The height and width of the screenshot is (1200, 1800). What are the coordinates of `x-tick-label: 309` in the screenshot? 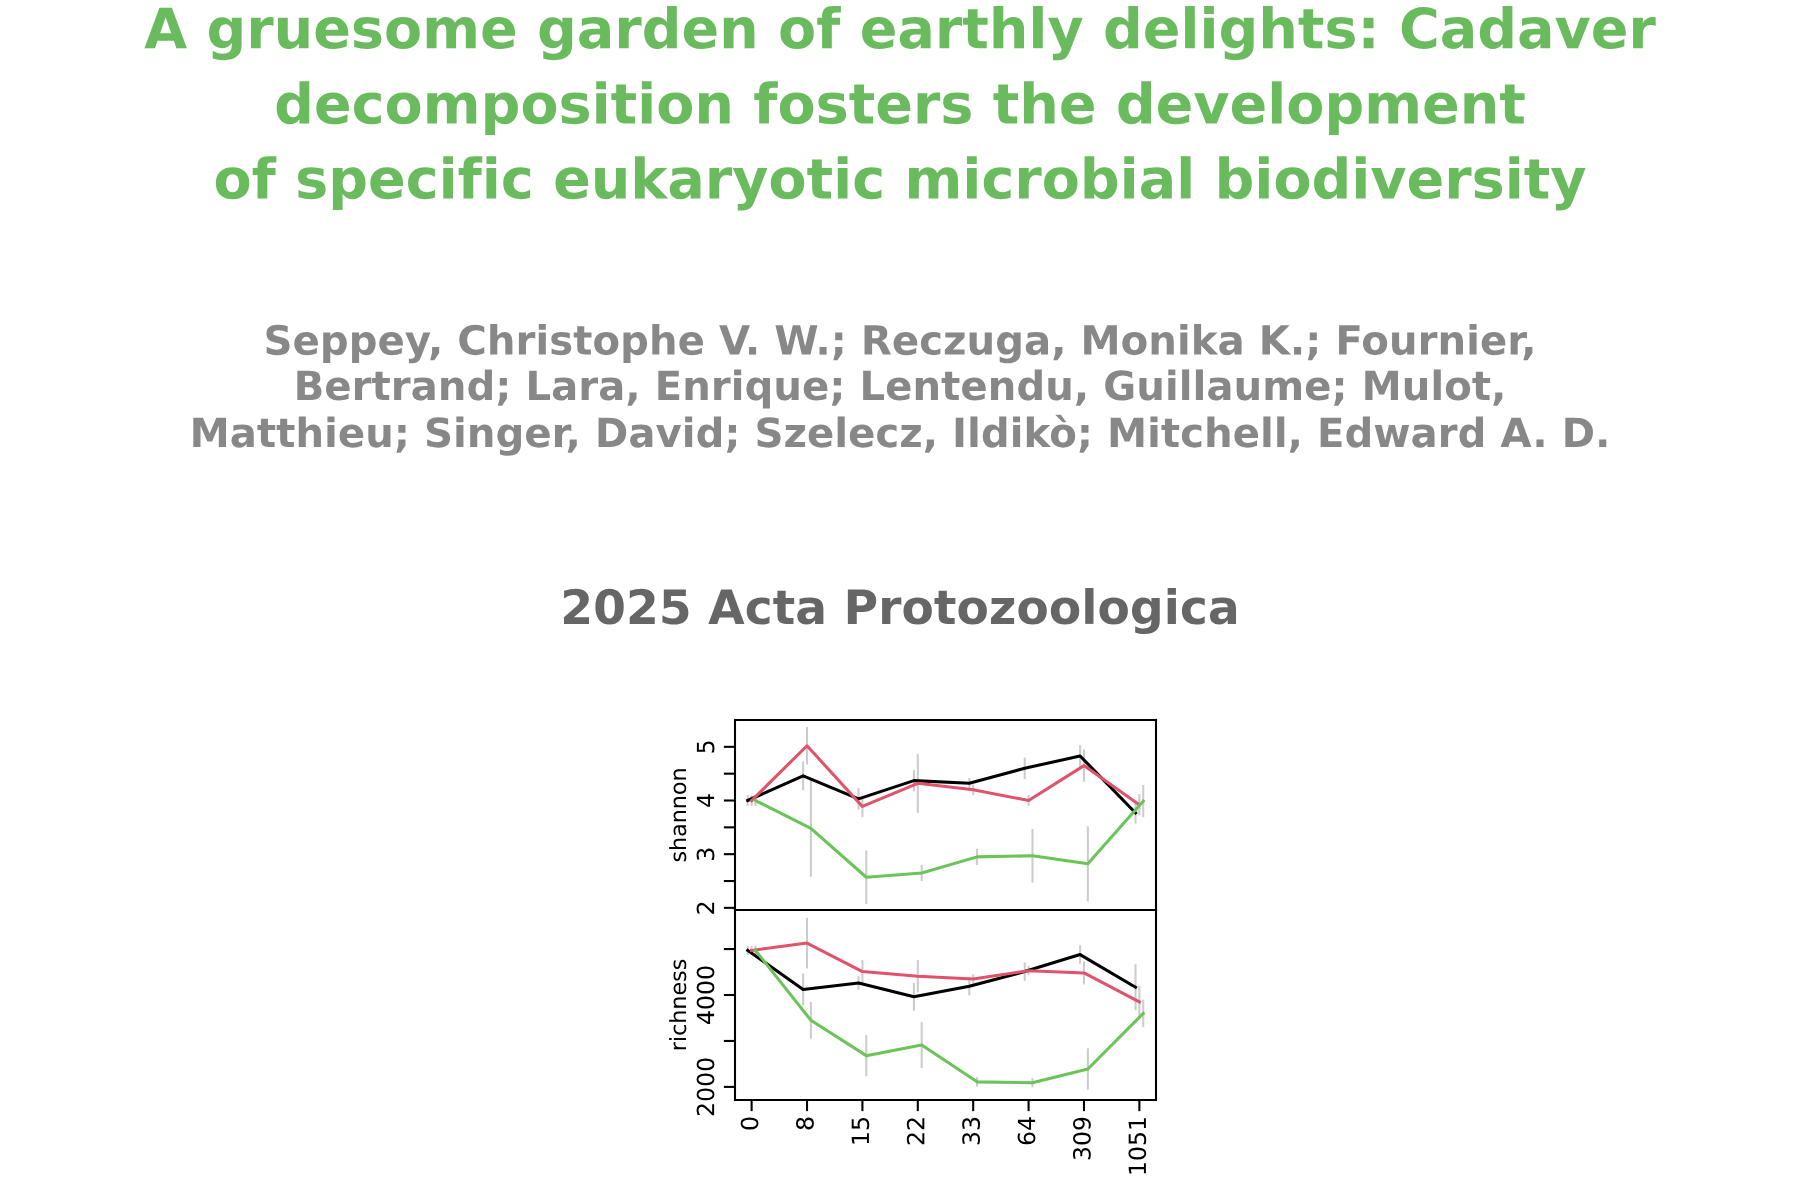 It's located at (1081, 1138).